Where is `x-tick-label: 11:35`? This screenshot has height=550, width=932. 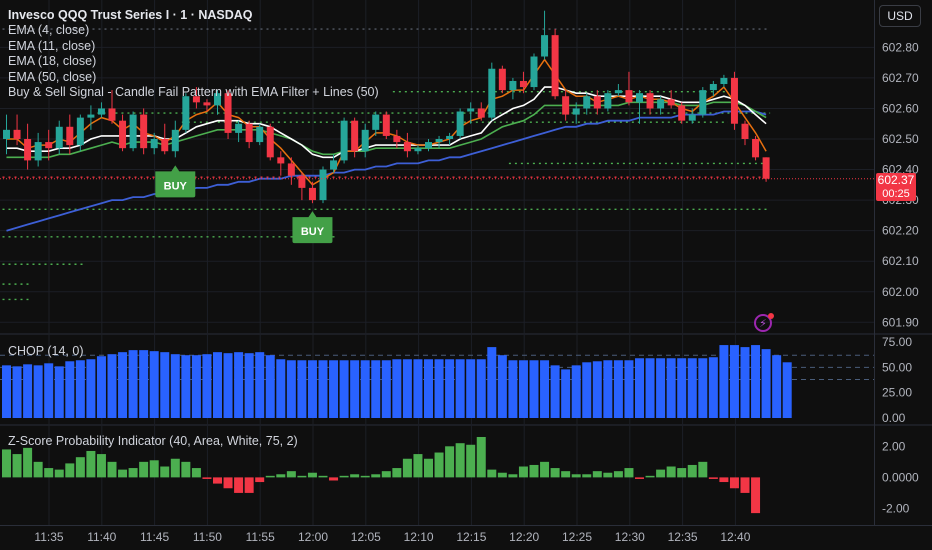
x-tick-label: 11:35 is located at coordinates (48, 537).